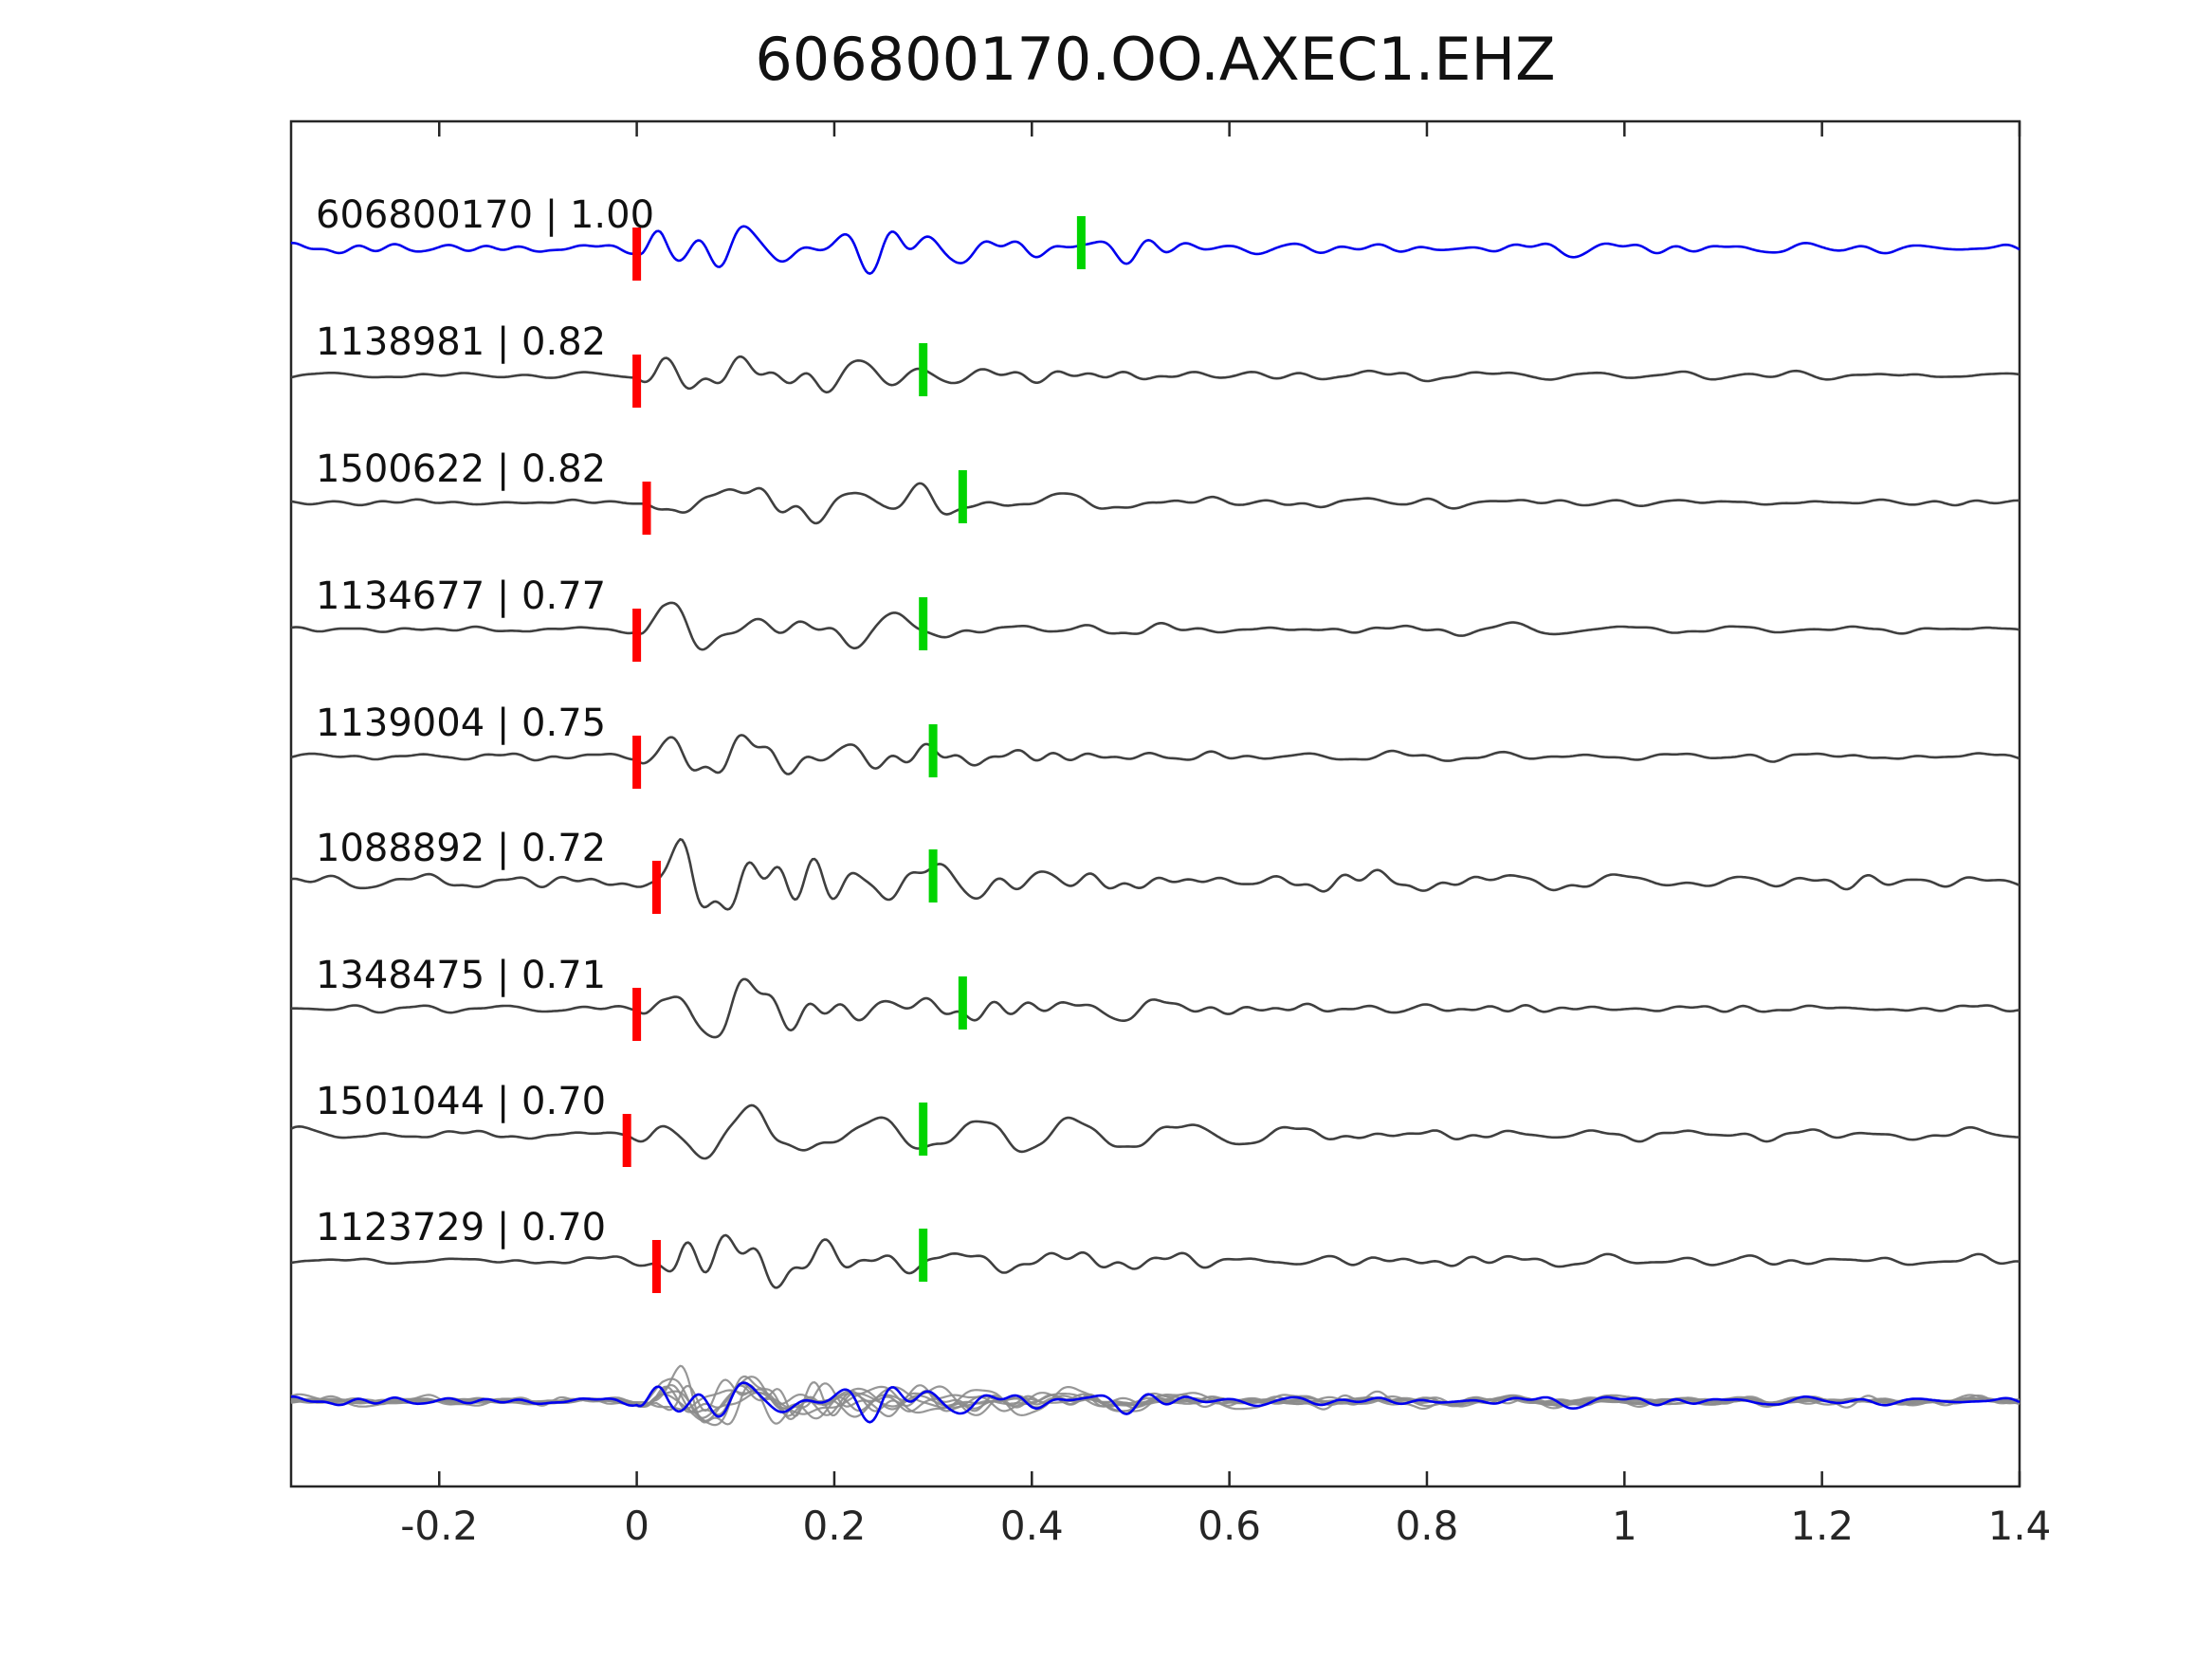  Describe the element at coordinates (636, 1526) in the screenshot. I see `x-tick-label: 0` at that location.